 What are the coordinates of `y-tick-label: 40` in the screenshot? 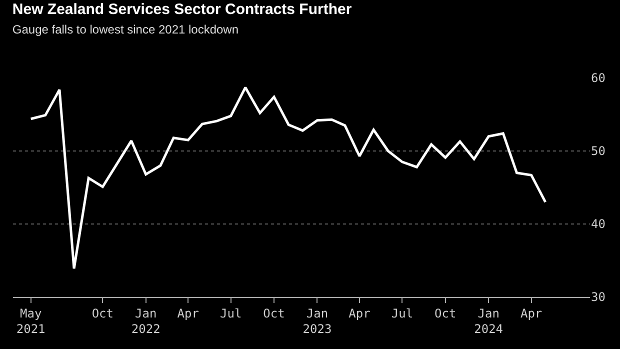 It's located at (598, 224).